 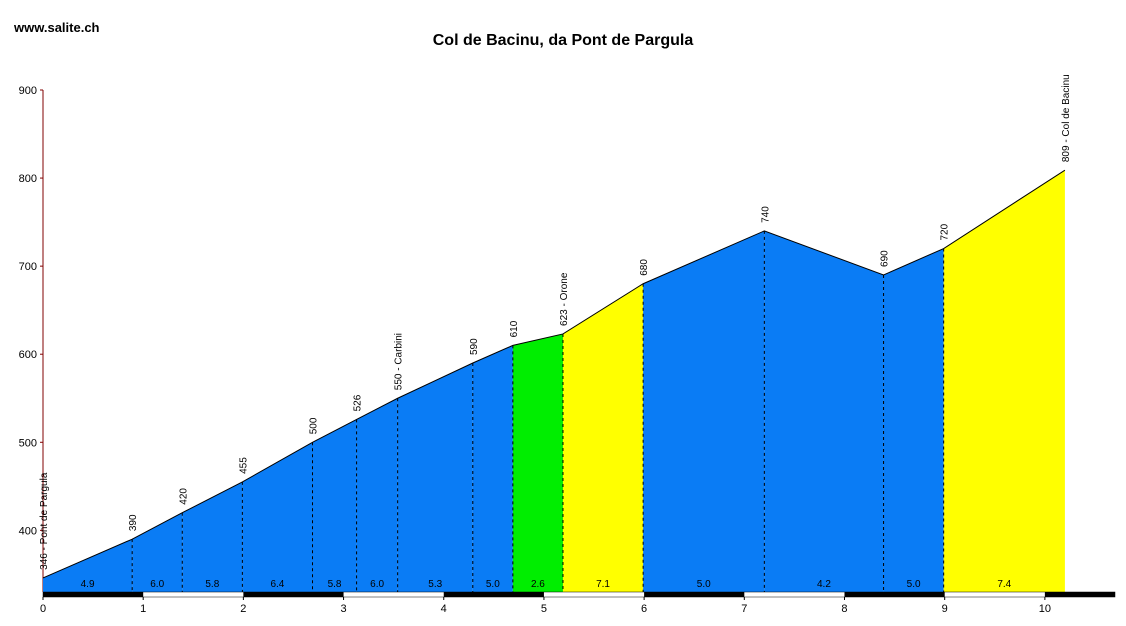 What do you see at coordinates (243, 609) in the screenshot?
I see `x-tick-label: 2` at bounding box center [243, 609].